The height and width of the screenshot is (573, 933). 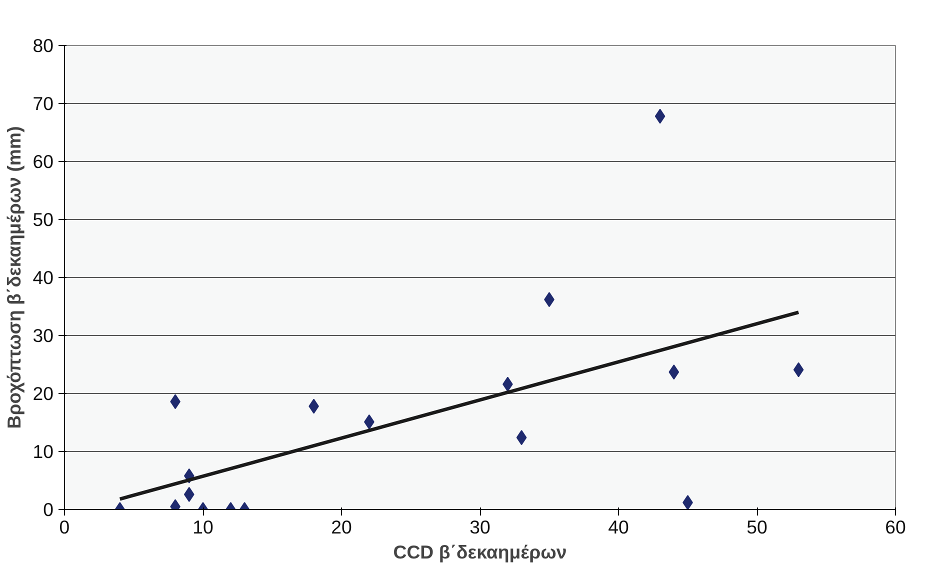 I want to click on y-tick-label: 10, so click(x=43, y=451).